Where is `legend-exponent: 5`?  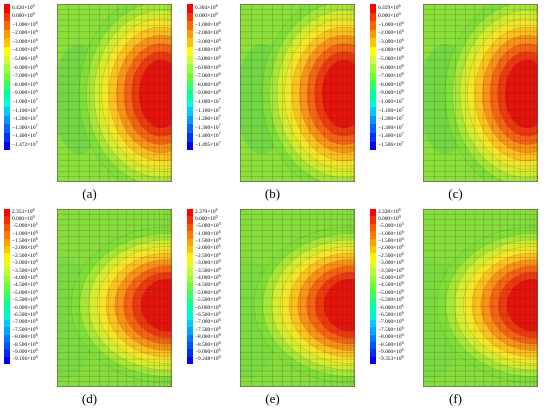 legend-exponent: 5 is located at coordinates (219, 224).